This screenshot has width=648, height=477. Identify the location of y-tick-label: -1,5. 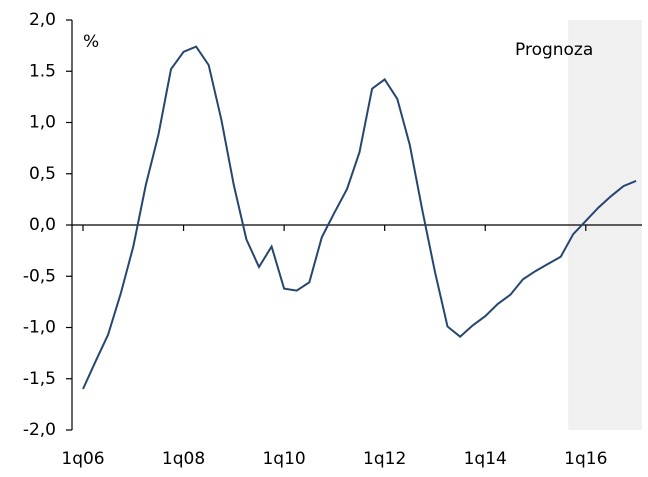
(39, 379).